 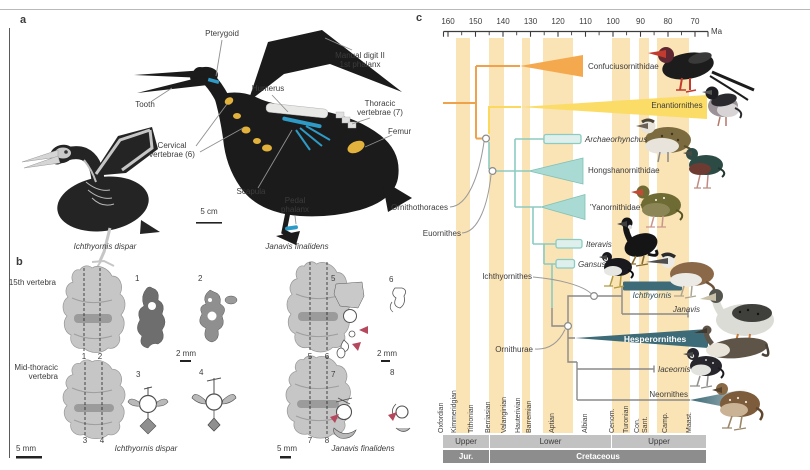 What do you see at coordinates (85, 440) in the screenshot?
I see `slice-mark-3: 3` at bounding box center [85, 440].